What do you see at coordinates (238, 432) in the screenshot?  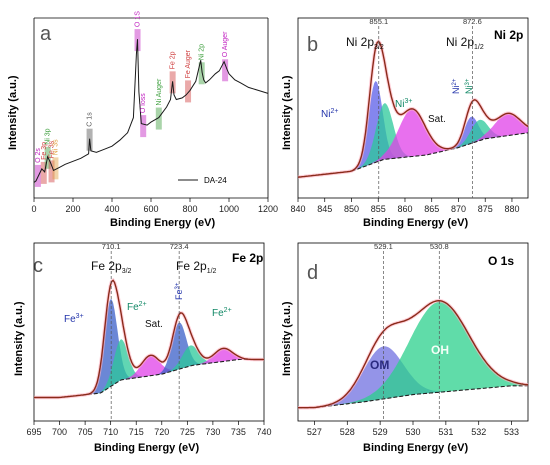 I see `c-tick-label: 735` at bounding box center [238, 432].